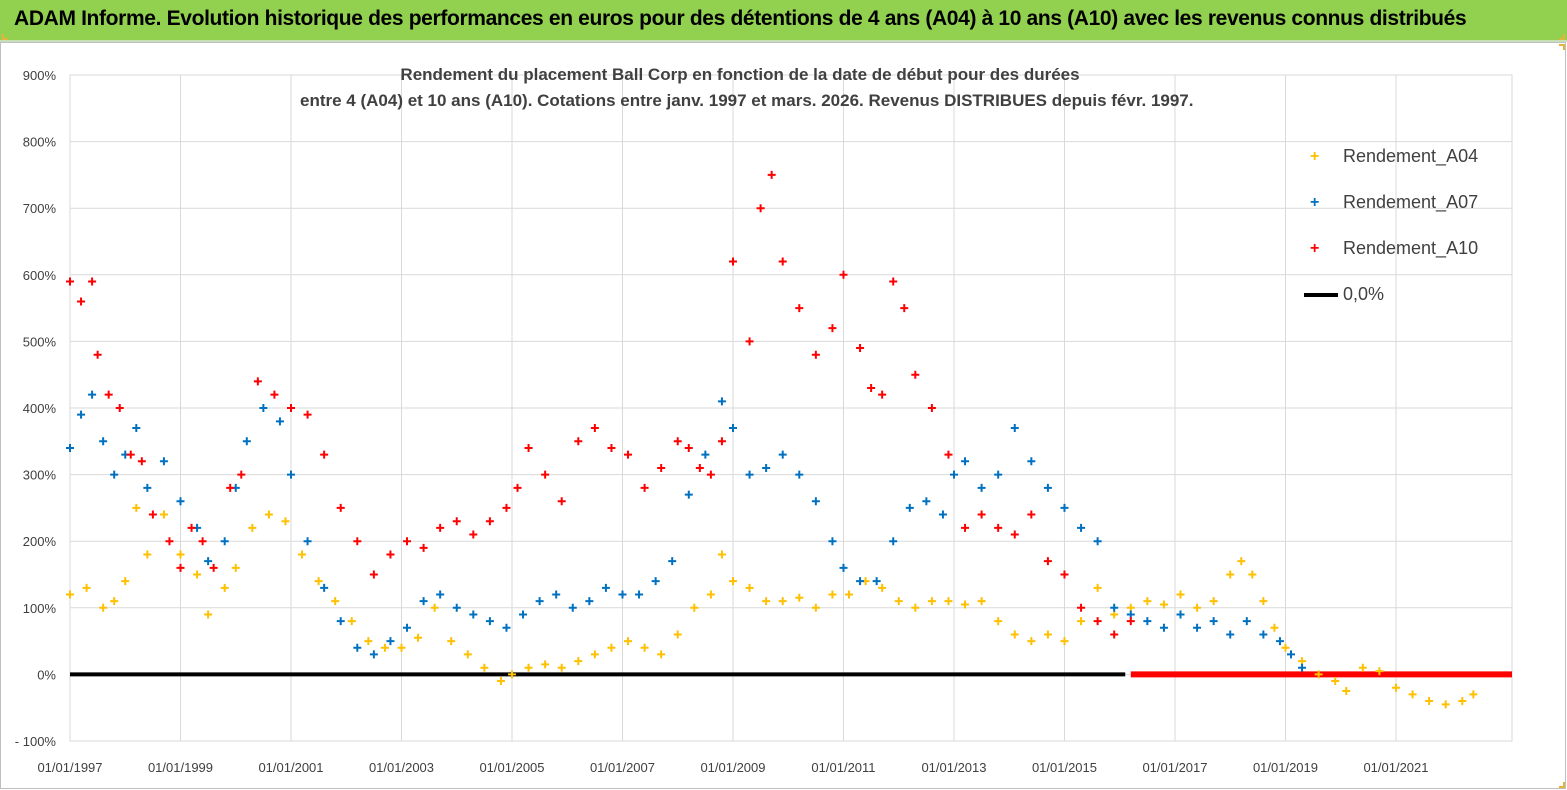  What do you see at coordinates (40, 608) in the screenshot?
I see `y-tick-label: 100%` at bounding box center [40, 608].